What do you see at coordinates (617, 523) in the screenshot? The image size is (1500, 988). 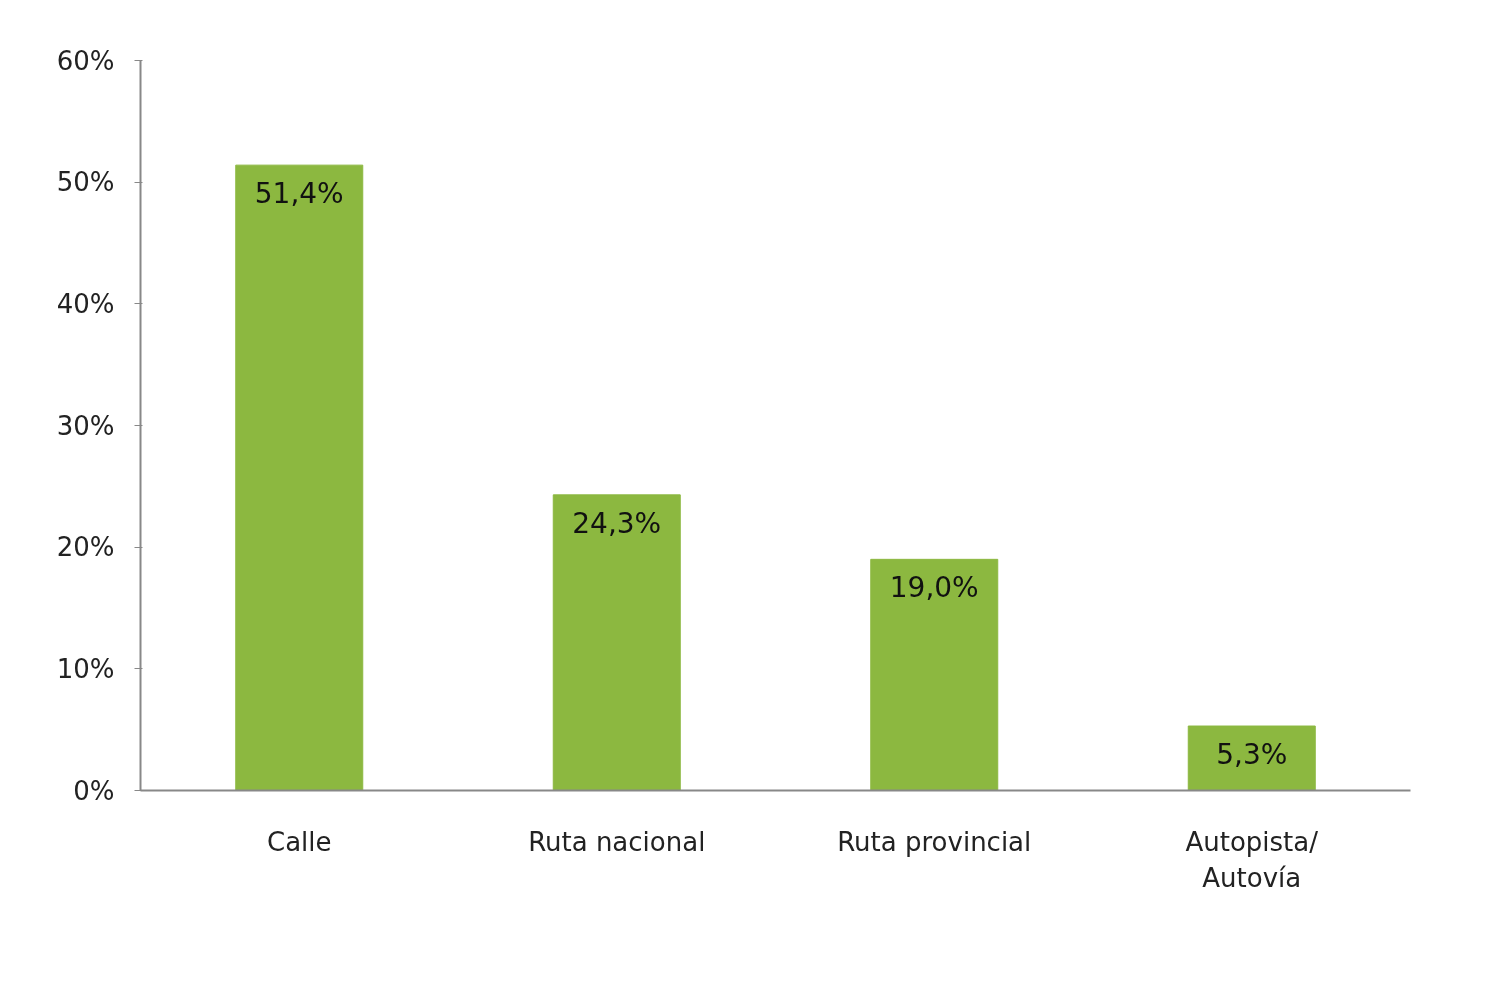 I see `data-label: 24,3%` at bounding box center [617, 523].